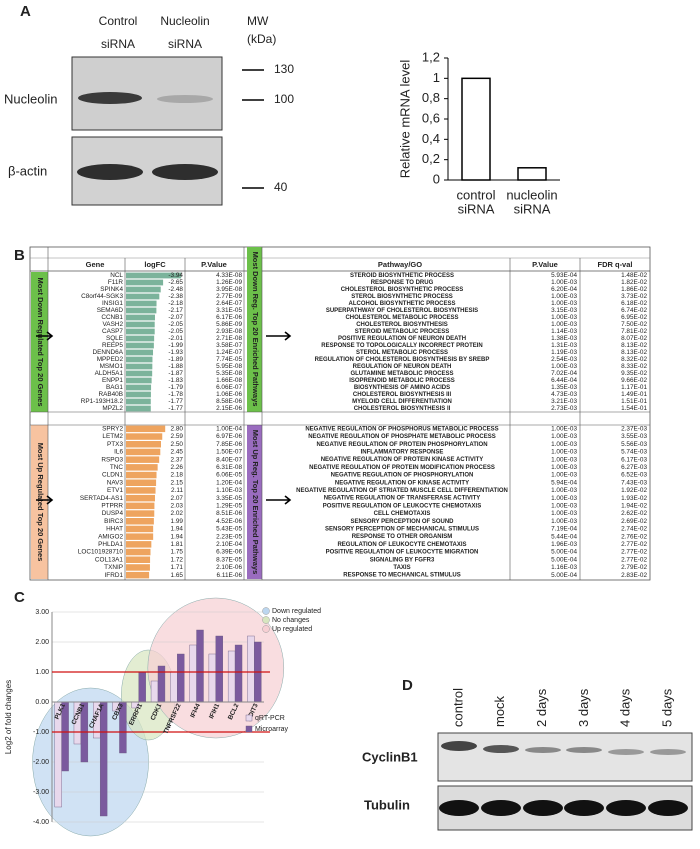 This screenshot has width=700, height=849. Describe the element at coordinates (634, 310) in the screenshot. I see `fdr: 6.74E-02` at that location.